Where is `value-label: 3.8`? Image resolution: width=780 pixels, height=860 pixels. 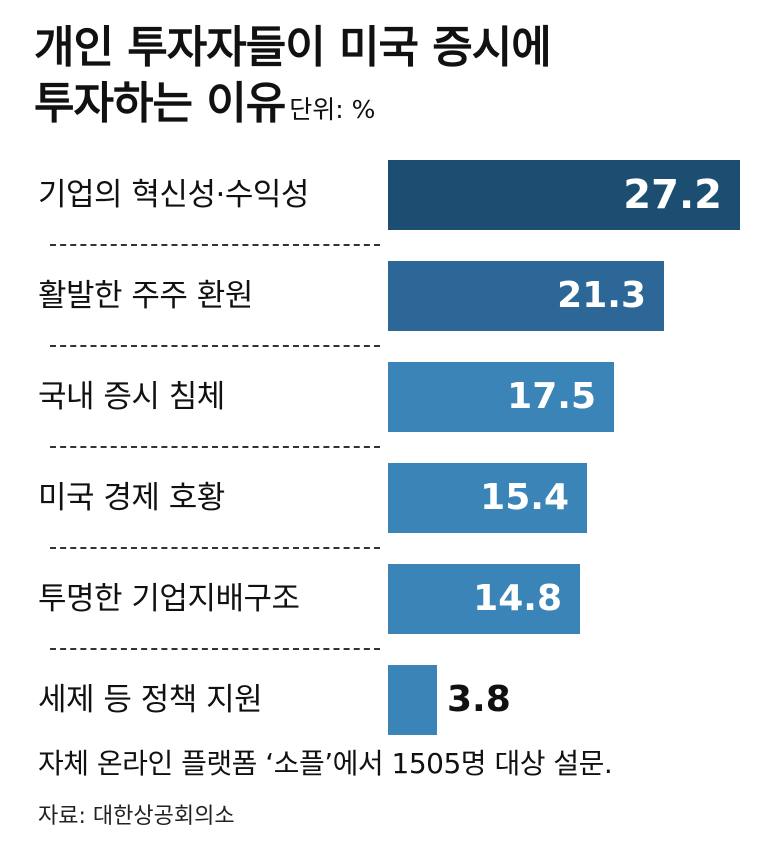 value-label: 3.8 is located at coordinates (479, 699).